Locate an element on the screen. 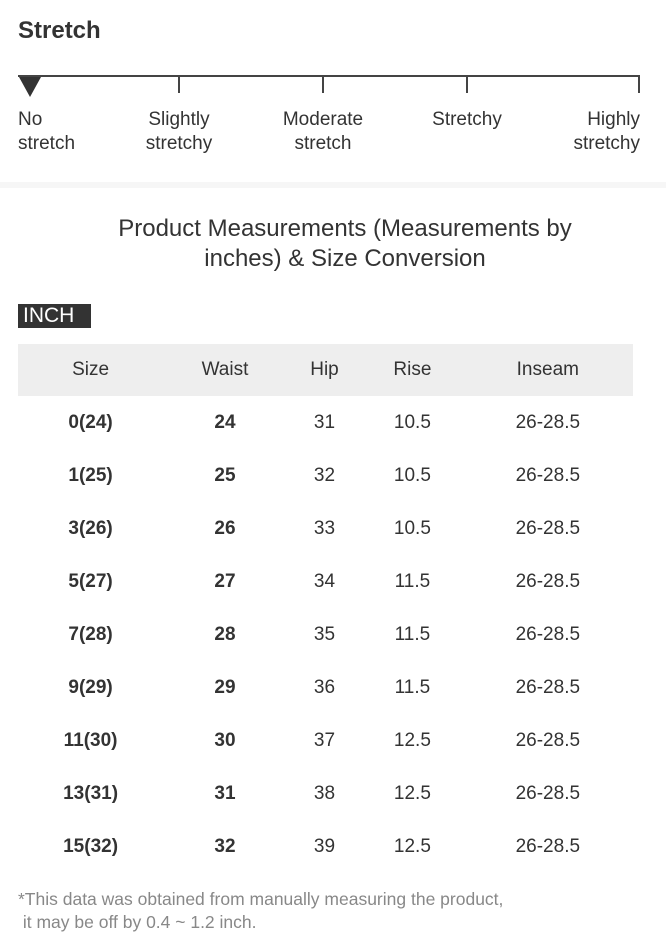 Image resolution: width=666 pixels, height=942 pixels. table-cell: 24 is located at coordinates (225, 422).